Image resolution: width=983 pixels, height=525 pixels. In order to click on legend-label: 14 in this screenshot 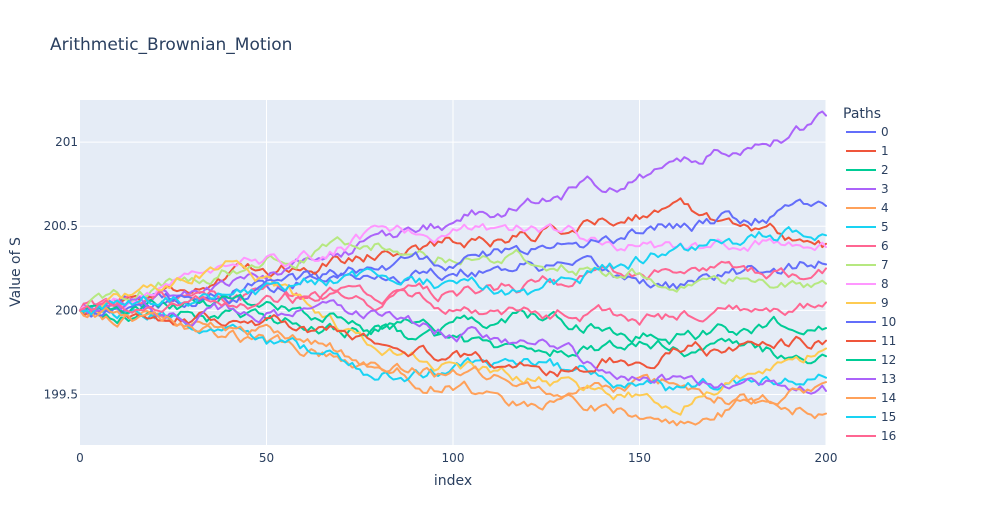, I will do `click(888, 398)`.